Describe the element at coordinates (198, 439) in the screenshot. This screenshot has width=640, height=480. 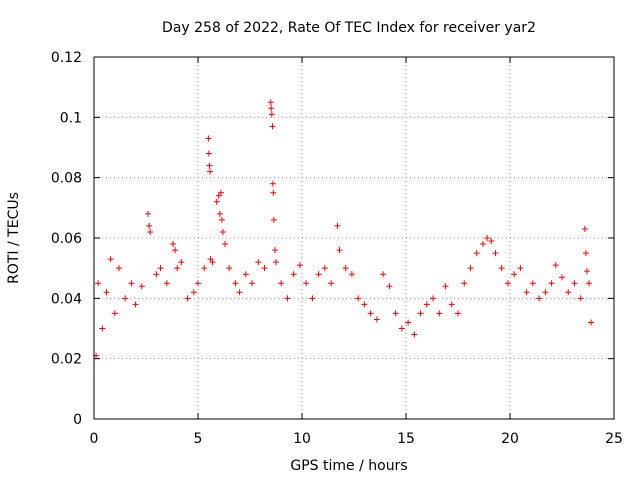
I see `x-tick-label: 5` at that location.